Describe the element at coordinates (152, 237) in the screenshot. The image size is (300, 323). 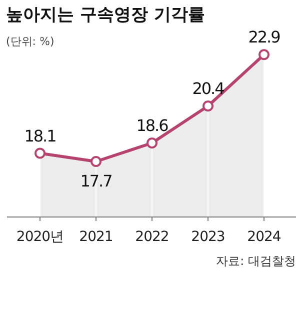
I see `x-tick-label: 2022` at that location.